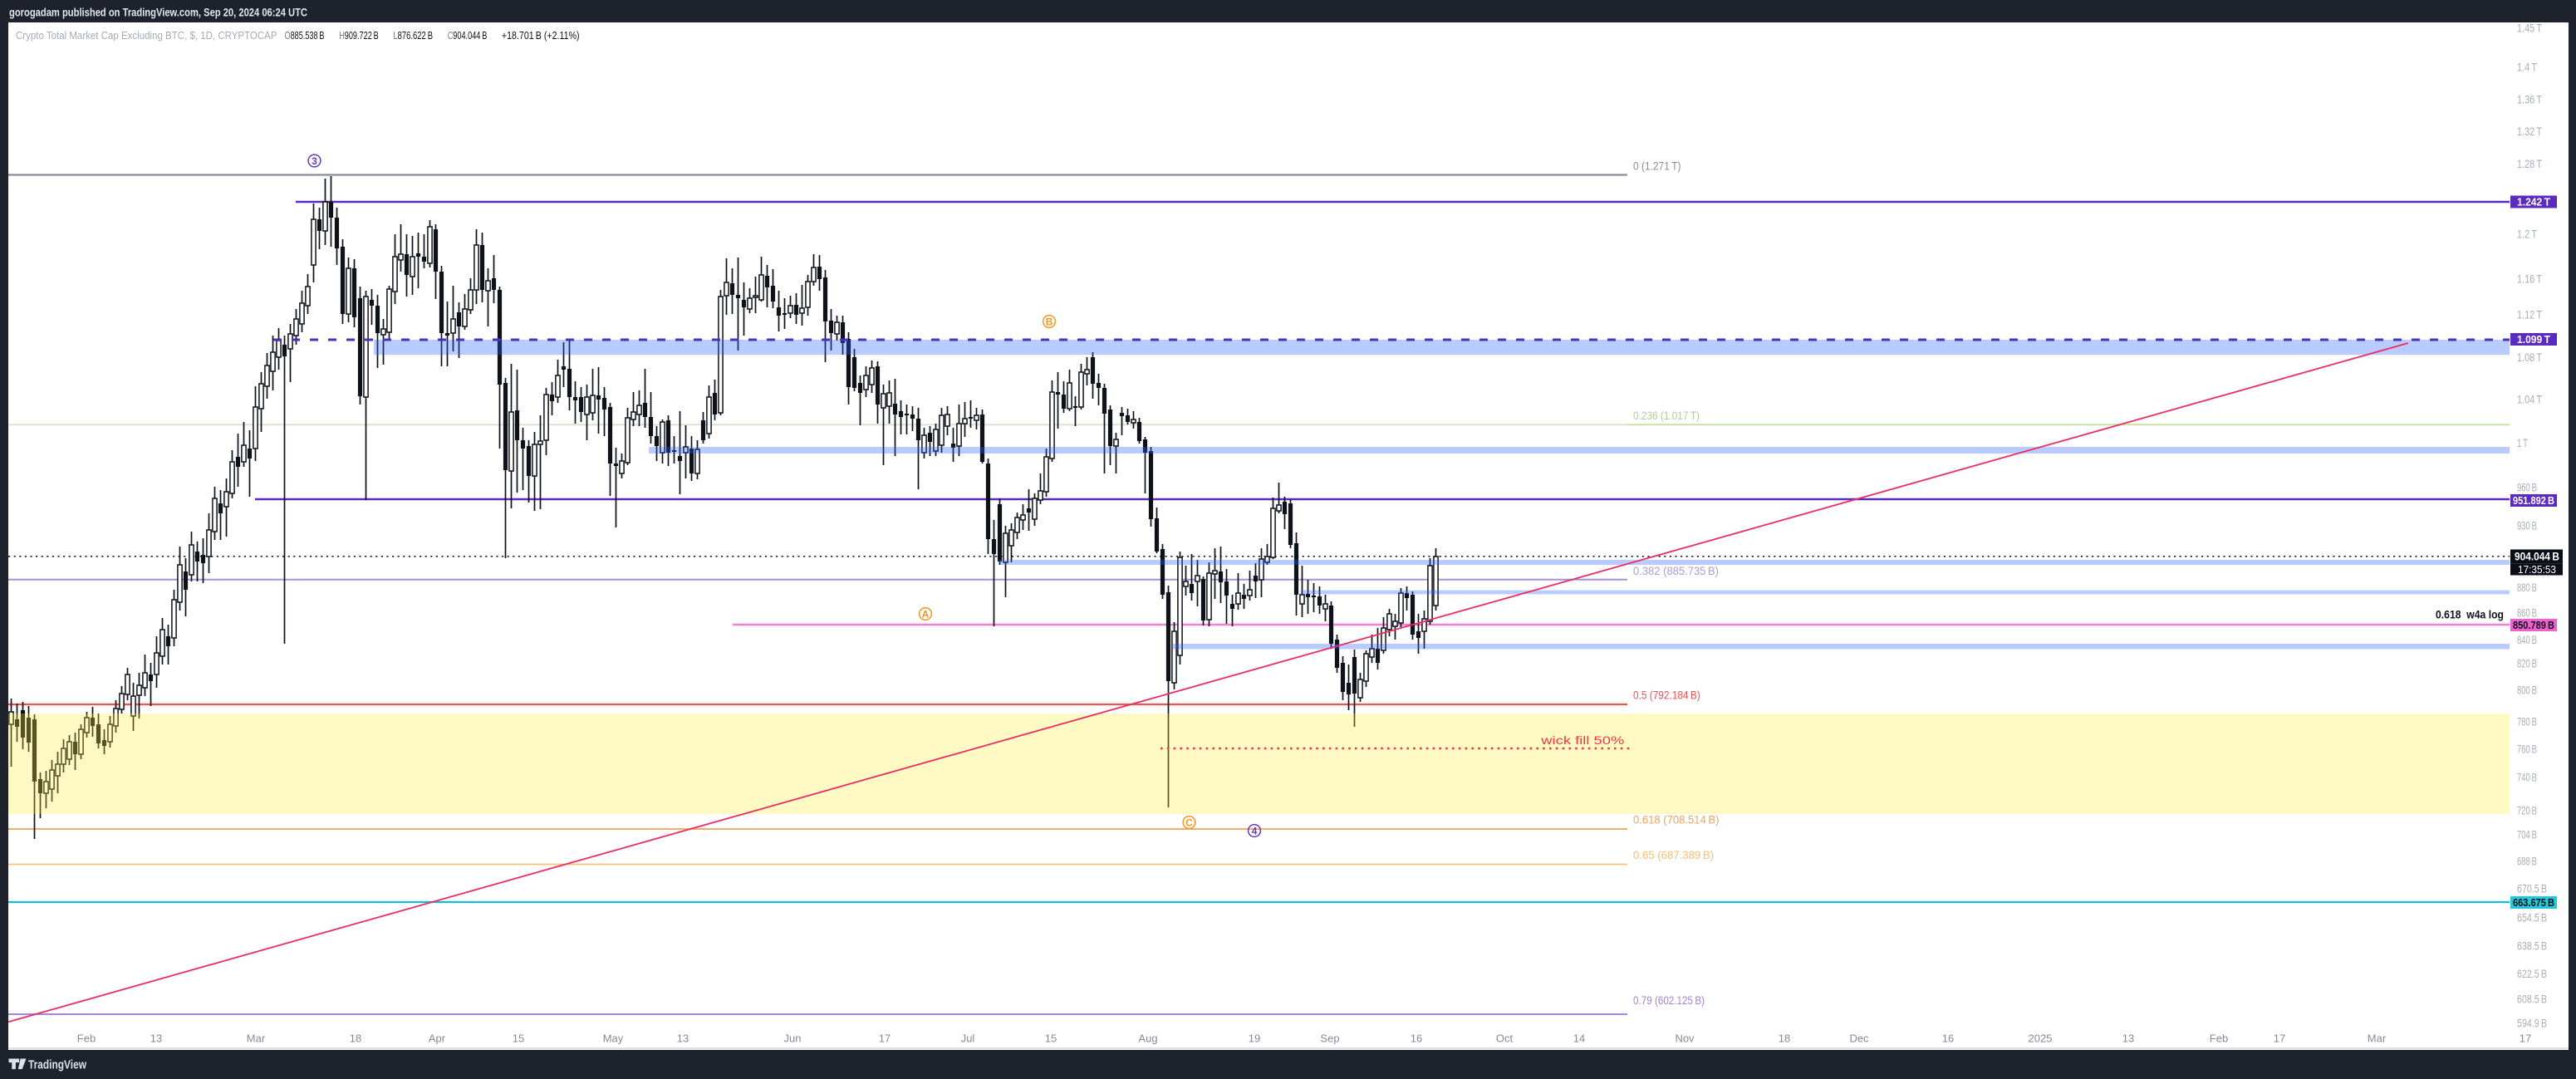  Describe the element at coordinates (2527, 488) in the screenshot. I see `svg-text: 960 B` at that location.